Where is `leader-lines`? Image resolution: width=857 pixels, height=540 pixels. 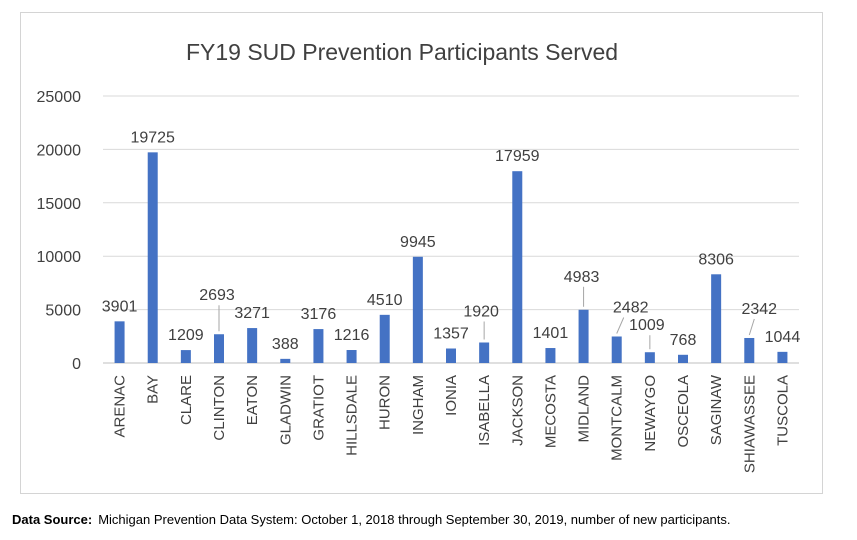
leader-lines is located at coordinates (486, 318).